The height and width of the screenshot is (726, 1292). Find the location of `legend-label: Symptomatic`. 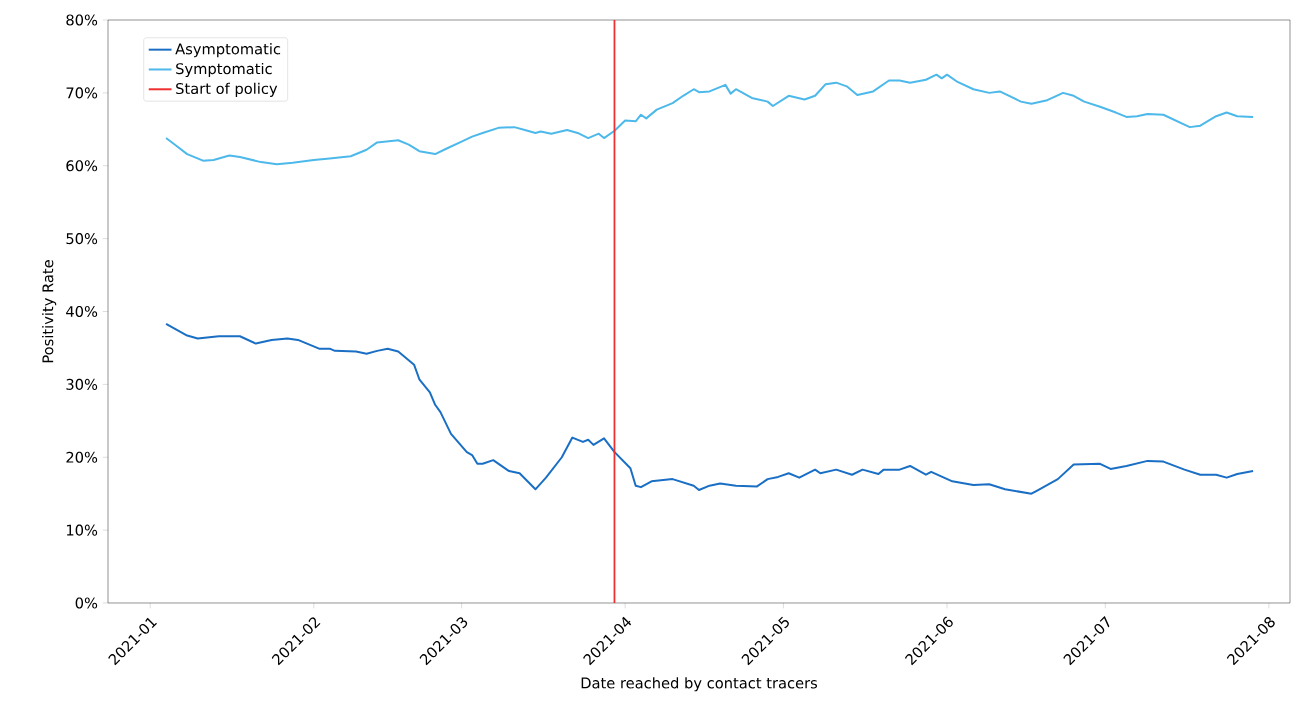

legend-label: Symptomatic is located at coordinates (224, 70).